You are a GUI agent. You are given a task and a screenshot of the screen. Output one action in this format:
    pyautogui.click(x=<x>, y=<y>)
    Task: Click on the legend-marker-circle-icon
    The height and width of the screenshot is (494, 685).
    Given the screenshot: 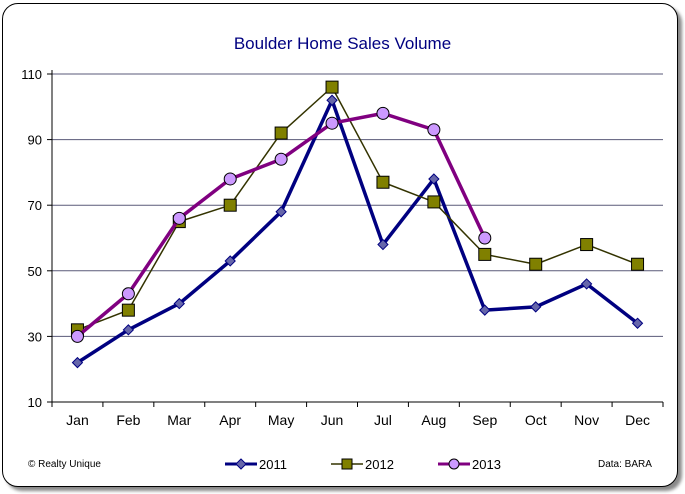 What is the action you would take?
    pyautogui.click(x=454, y=464)
    